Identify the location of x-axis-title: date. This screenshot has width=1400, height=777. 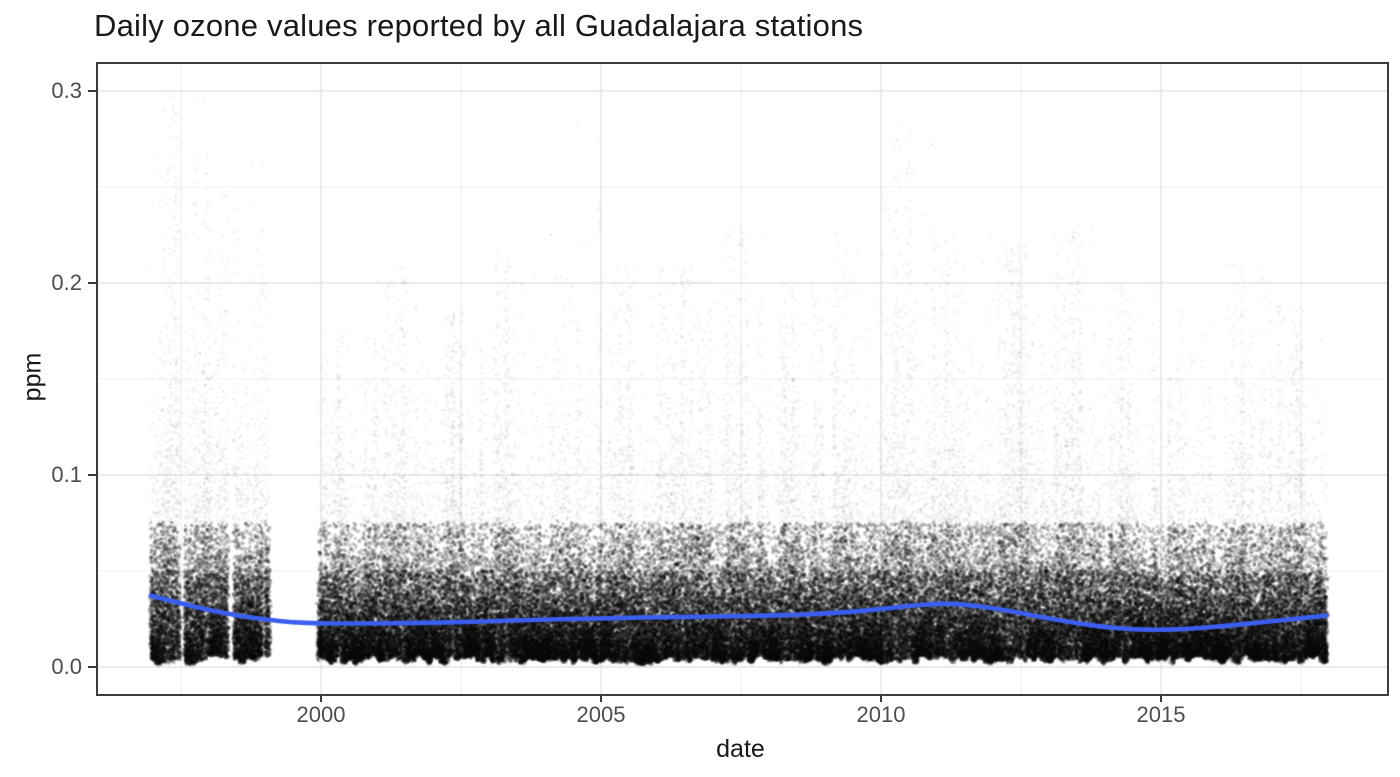
(740, 749).